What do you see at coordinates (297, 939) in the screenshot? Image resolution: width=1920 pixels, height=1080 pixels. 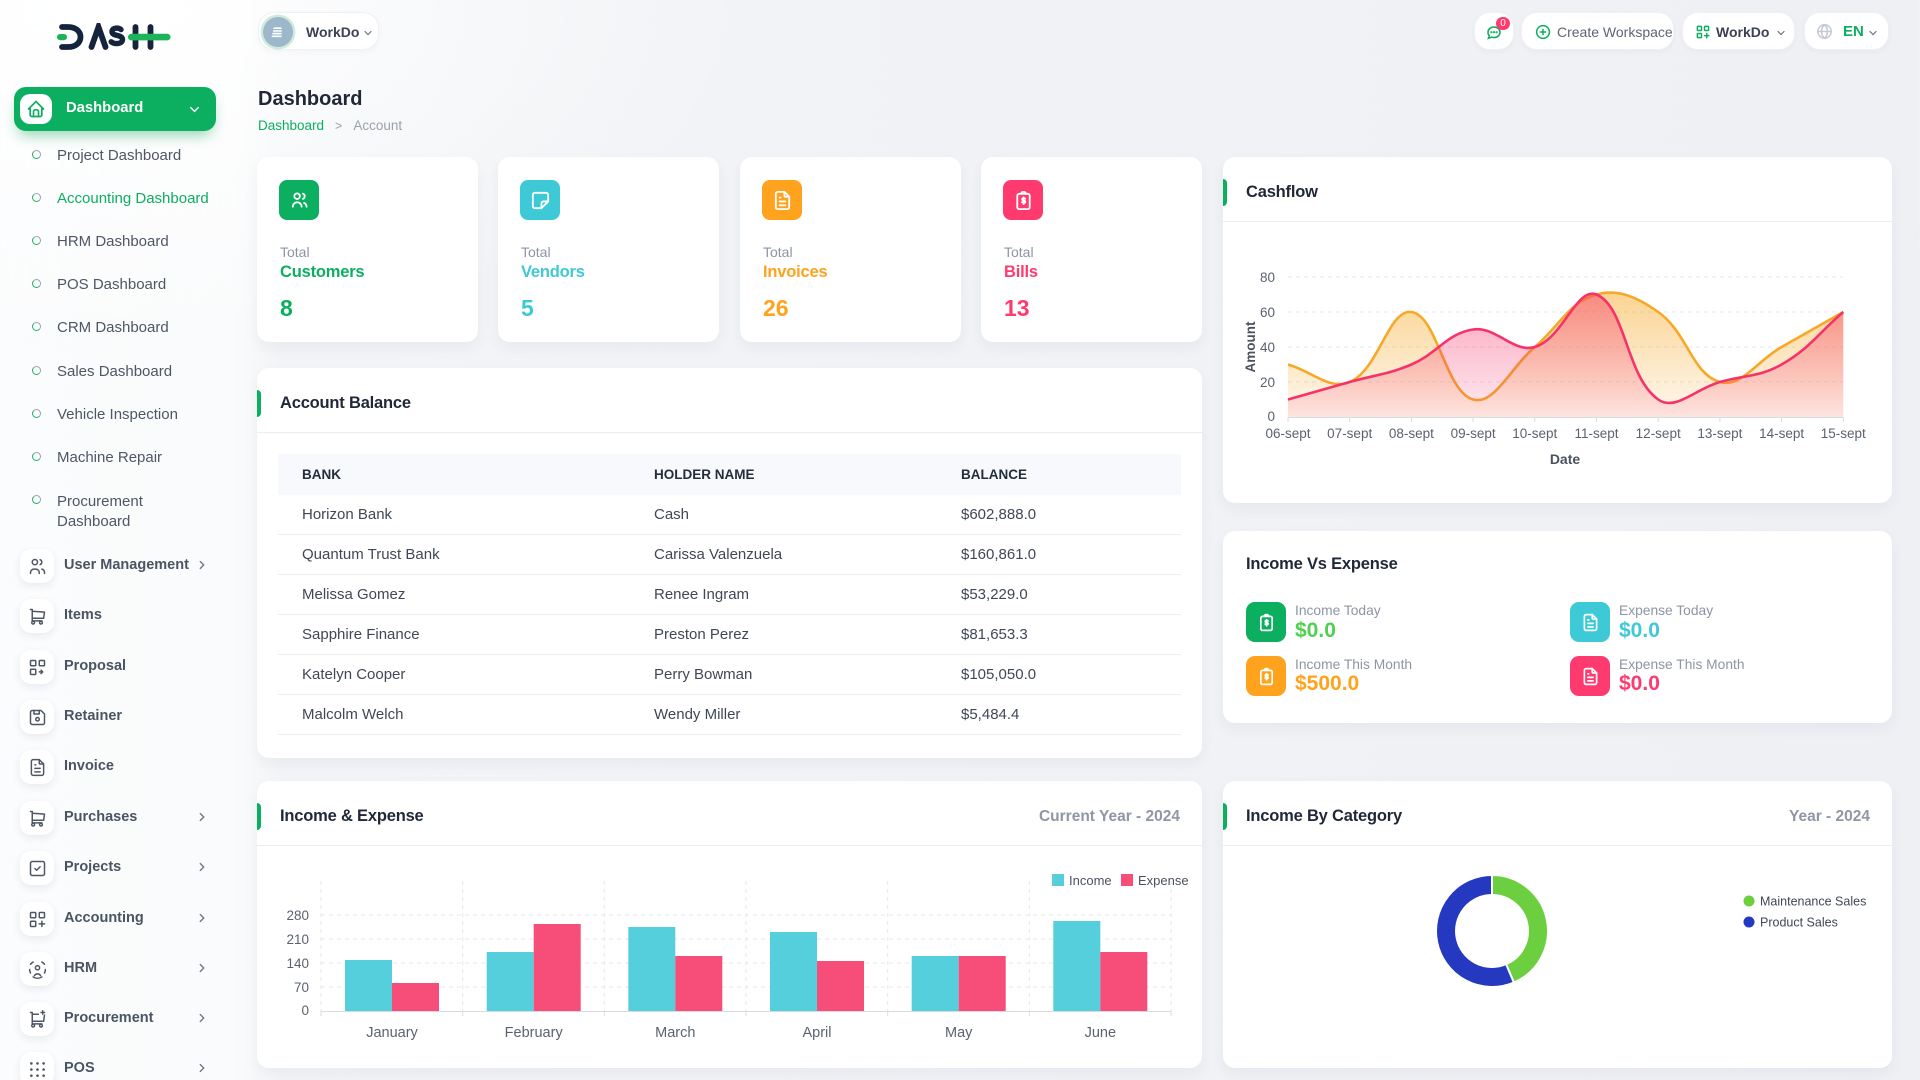 I see `svg-text: 210` at bounding box center [297, 939].